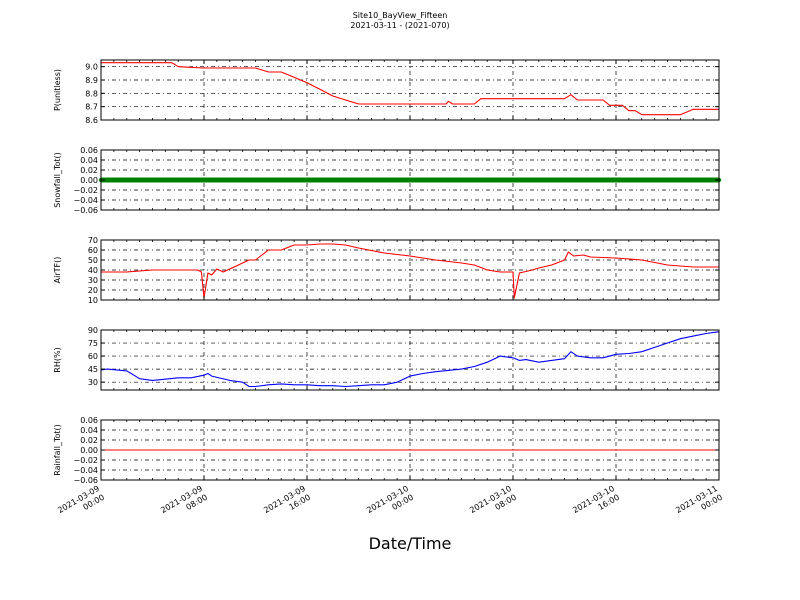 The height and width of the screenshot is (600, 800). What do you see at coordinates (93, 343) in the screenshot?
I see `panel-4-y-tick-label: 75` at bounding box center [93, 343].